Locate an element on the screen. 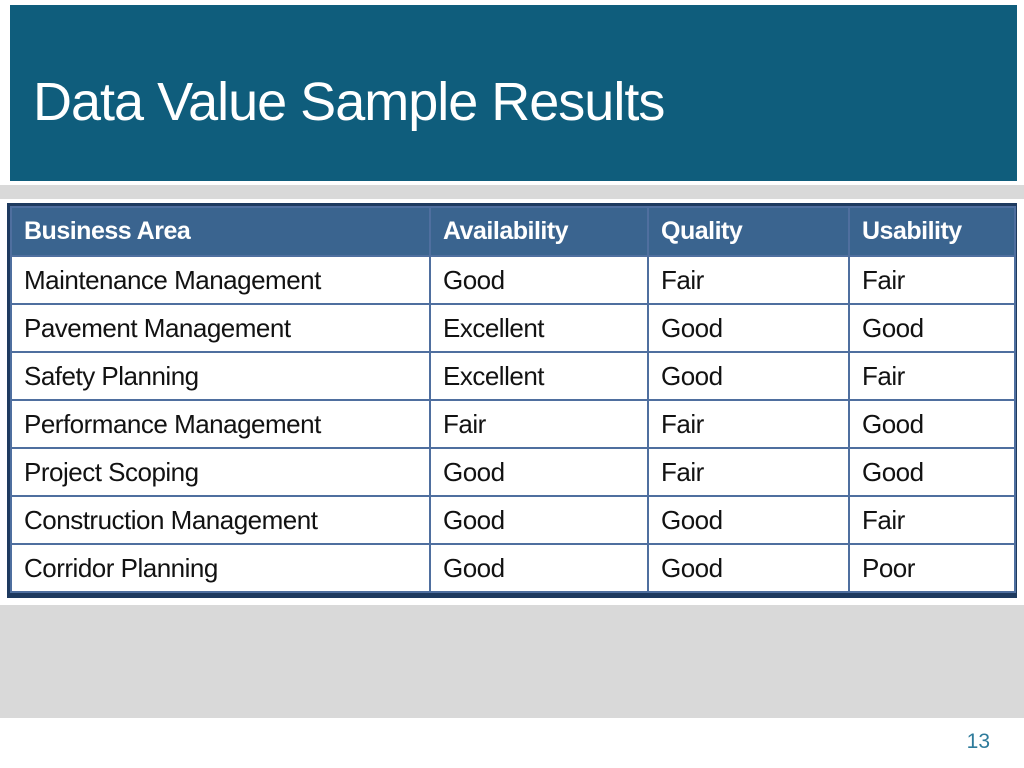 This screenshot has height=768, width=1024. table-row: Performance Management Fair Fair Good is located at coordinates (513, 424).